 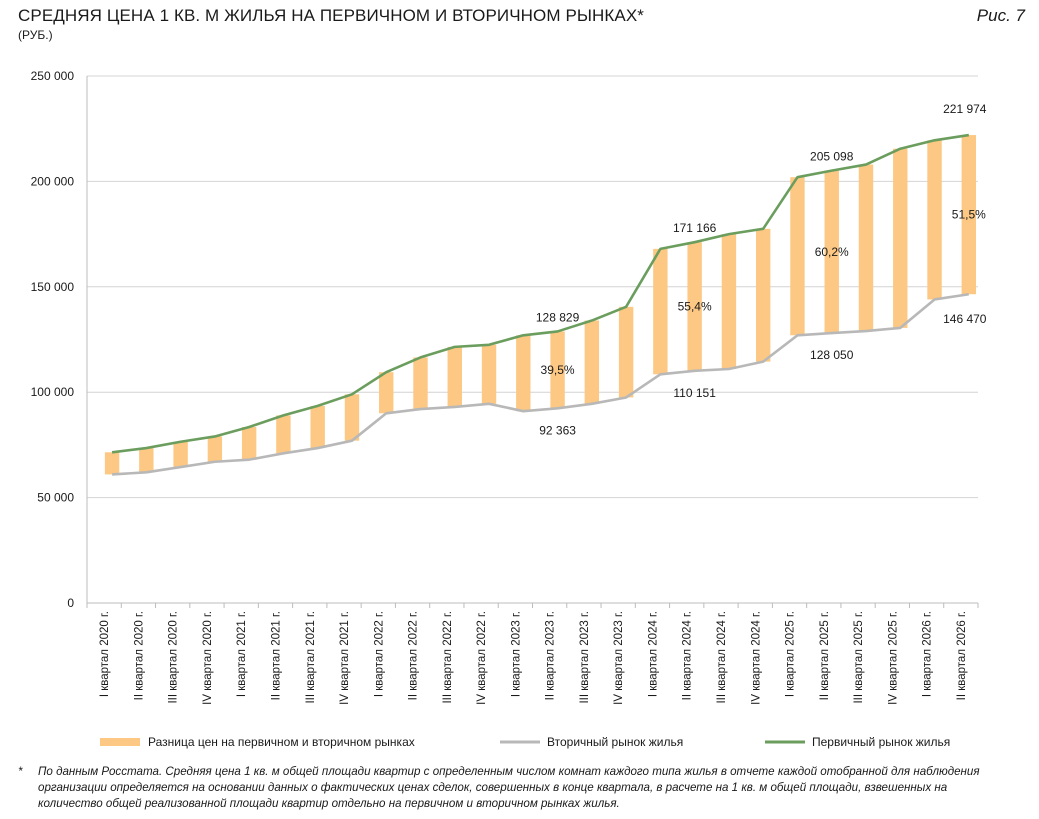 I want to click on data-label-7: 146 470, so click(x=965, y=319).